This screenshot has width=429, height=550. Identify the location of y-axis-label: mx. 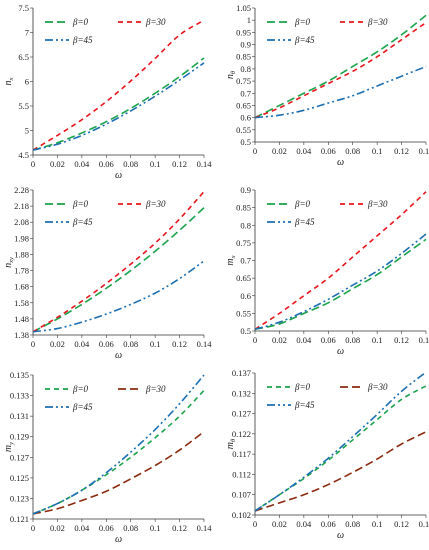
(231, 260).